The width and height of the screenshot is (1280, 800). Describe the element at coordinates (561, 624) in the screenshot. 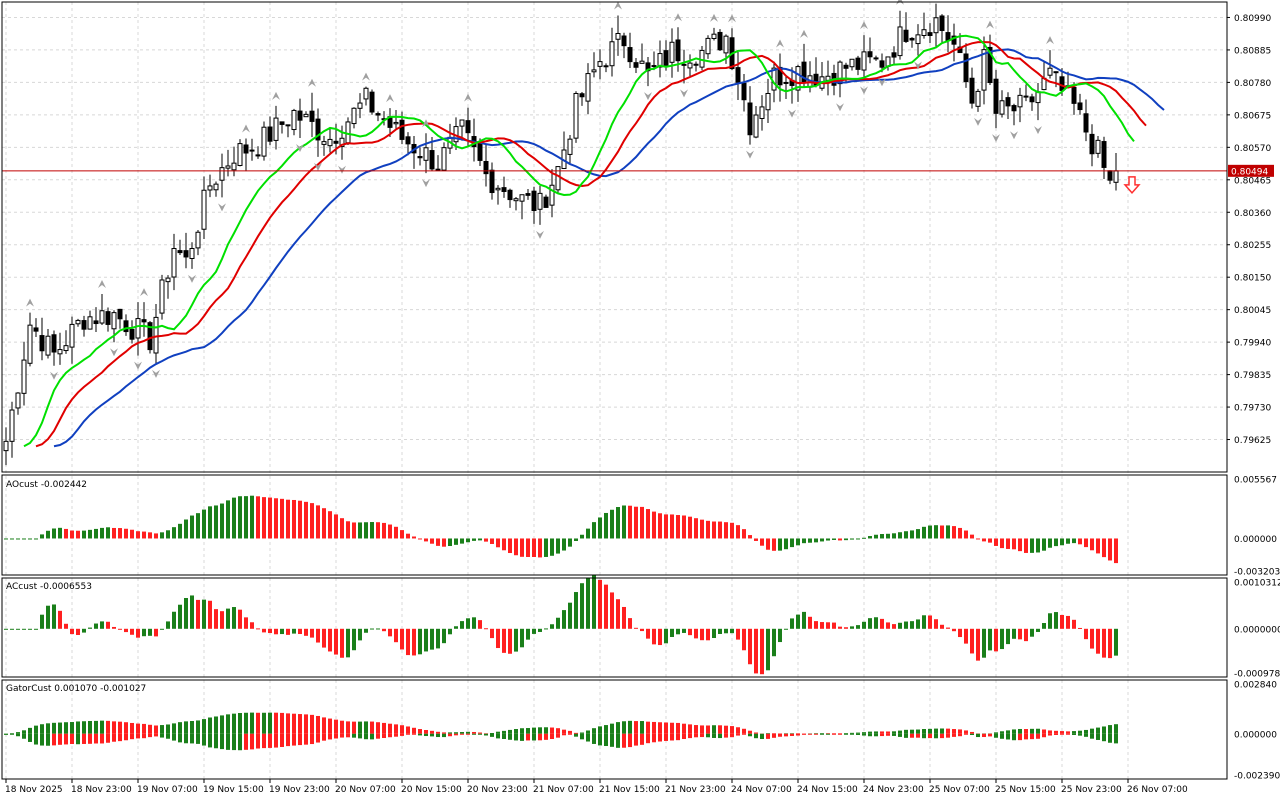

I see `ac-panel` at that location.